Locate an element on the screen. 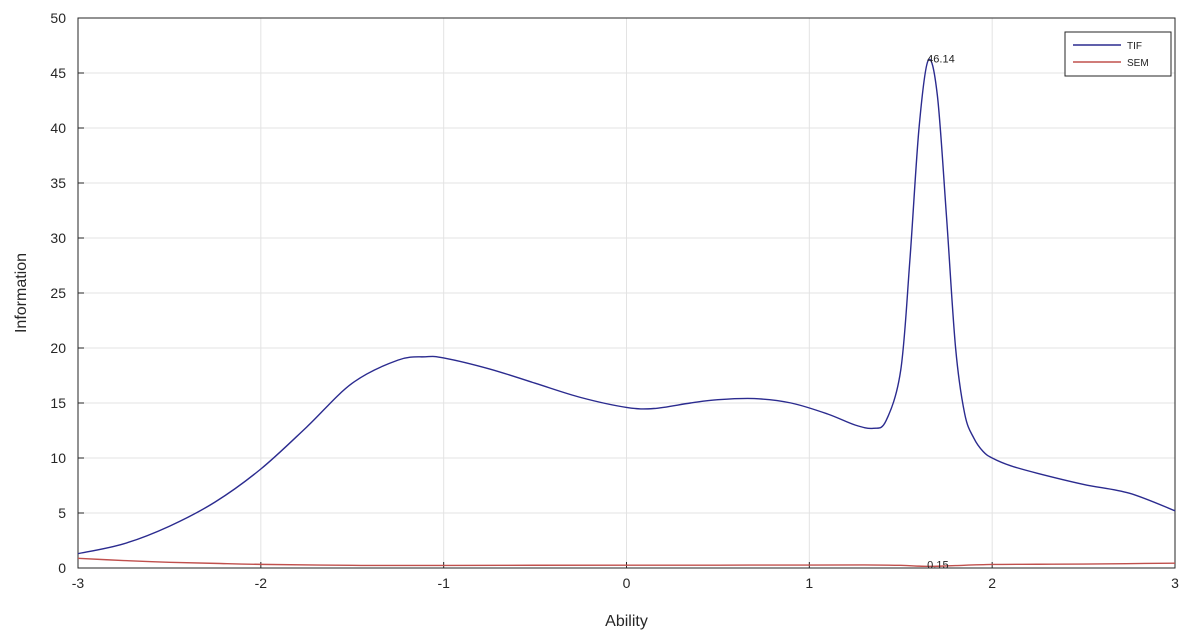 This screenshot has height=632, width=1184. y-tick-label: 45 is located at coordinates (58, 73).